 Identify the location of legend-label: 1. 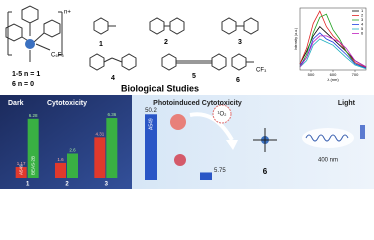
(362, 10).